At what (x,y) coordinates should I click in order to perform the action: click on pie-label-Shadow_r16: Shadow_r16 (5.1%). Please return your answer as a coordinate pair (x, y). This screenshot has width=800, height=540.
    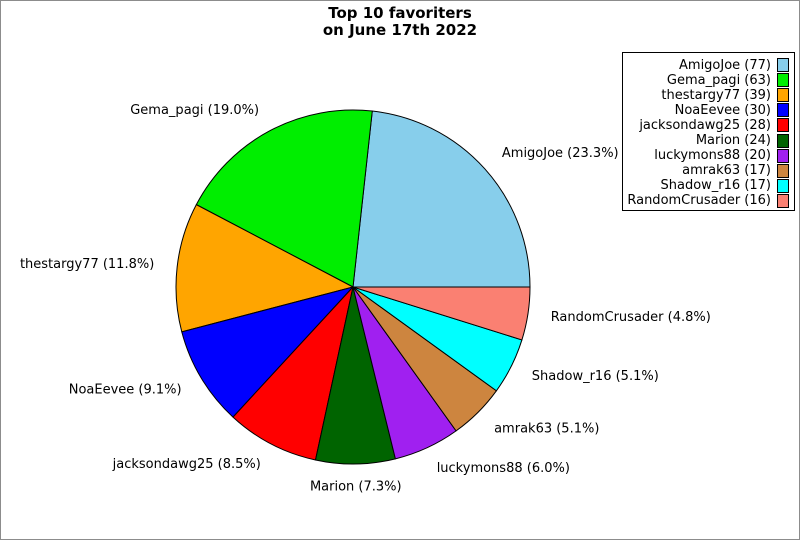
    Looking at the image, I should click on (595, 376).